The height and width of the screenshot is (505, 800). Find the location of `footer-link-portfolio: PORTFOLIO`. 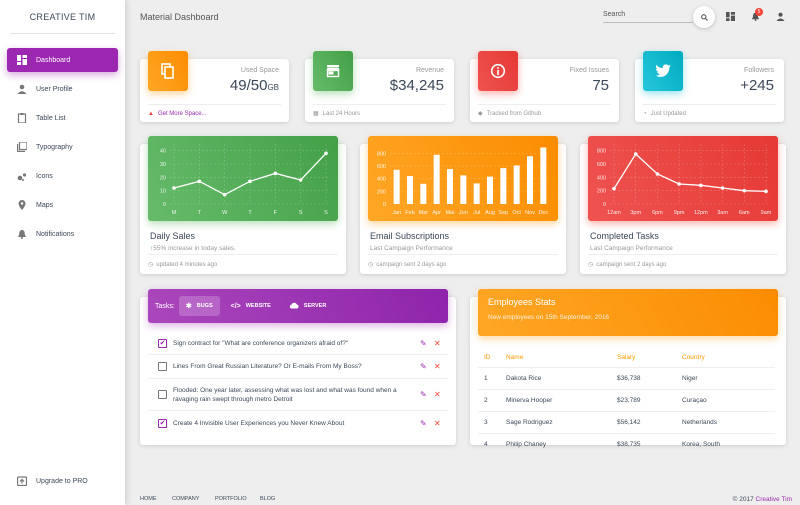

footer-link-portfolio: PORTFOLIO is located at coordinates (231, 499).